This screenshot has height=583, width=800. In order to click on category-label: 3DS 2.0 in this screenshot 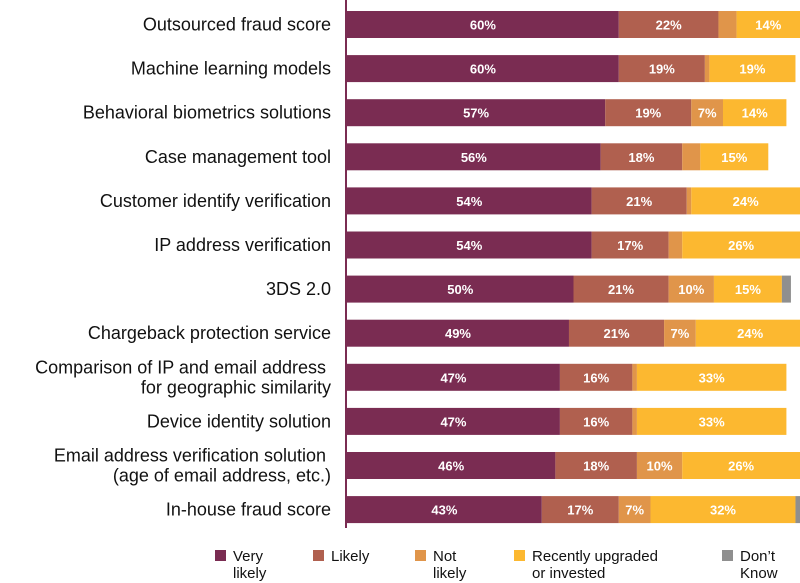, I will do `click(298, 289)`.